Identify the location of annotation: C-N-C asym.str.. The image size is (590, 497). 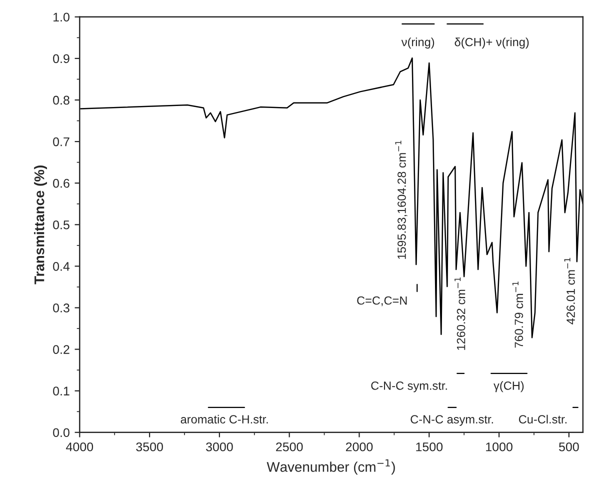
(451, 420).